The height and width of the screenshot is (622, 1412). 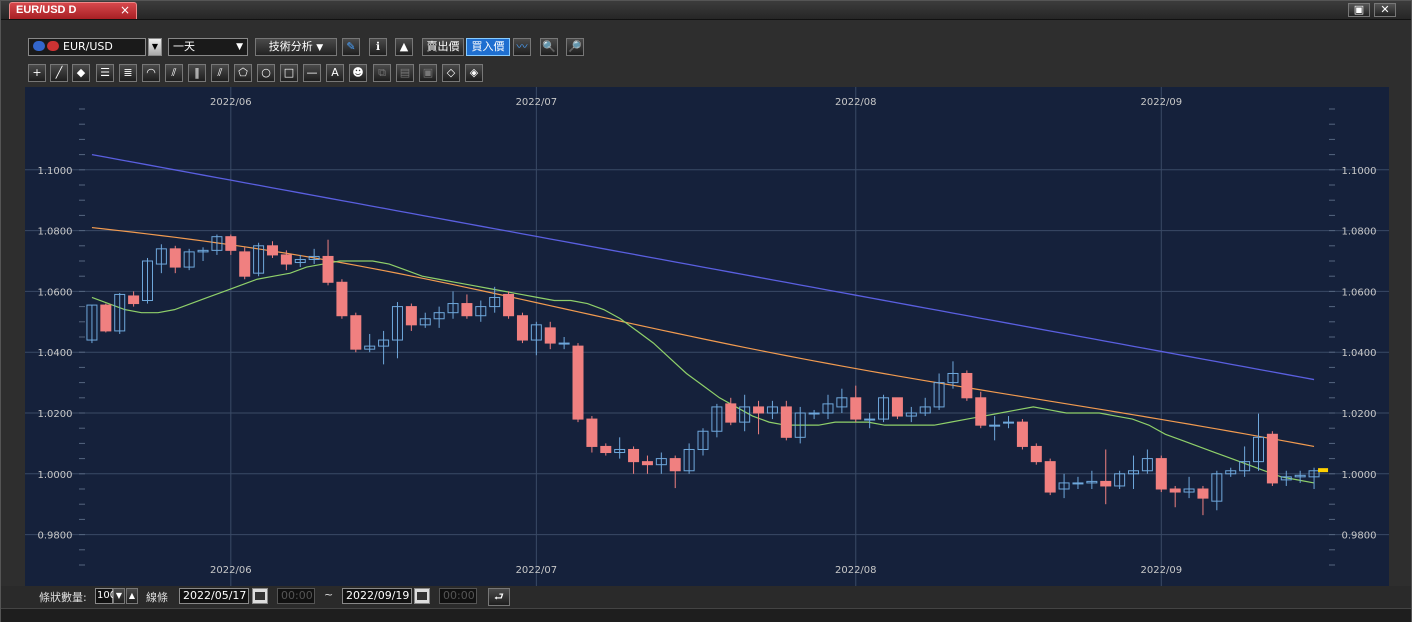 What do you see at coordinates (59, 73) in the screenshot?
I see `line-icon: ╱` at bounding box center [59, 73].